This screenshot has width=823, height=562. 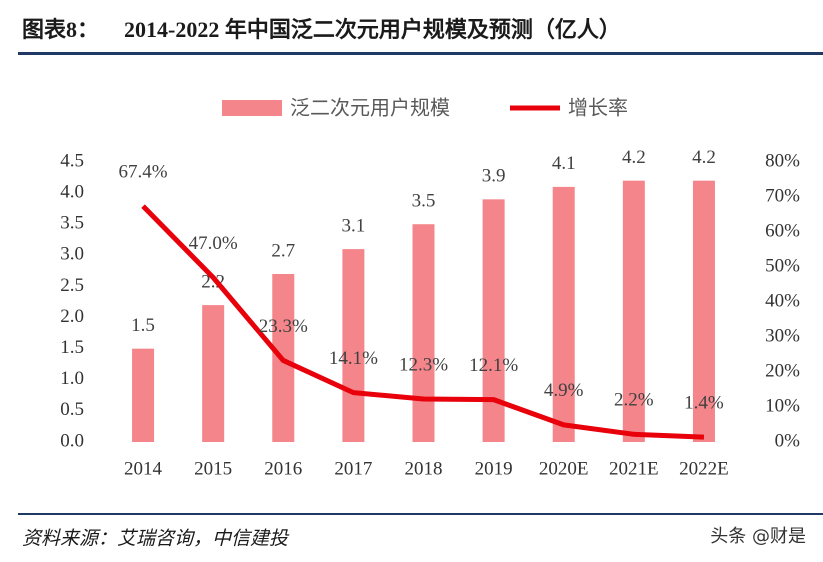 What do you see at coordinates (72, 347) in the screenshot?
I see `y-tick-label: 1.5` at bounding box center [72, 347].